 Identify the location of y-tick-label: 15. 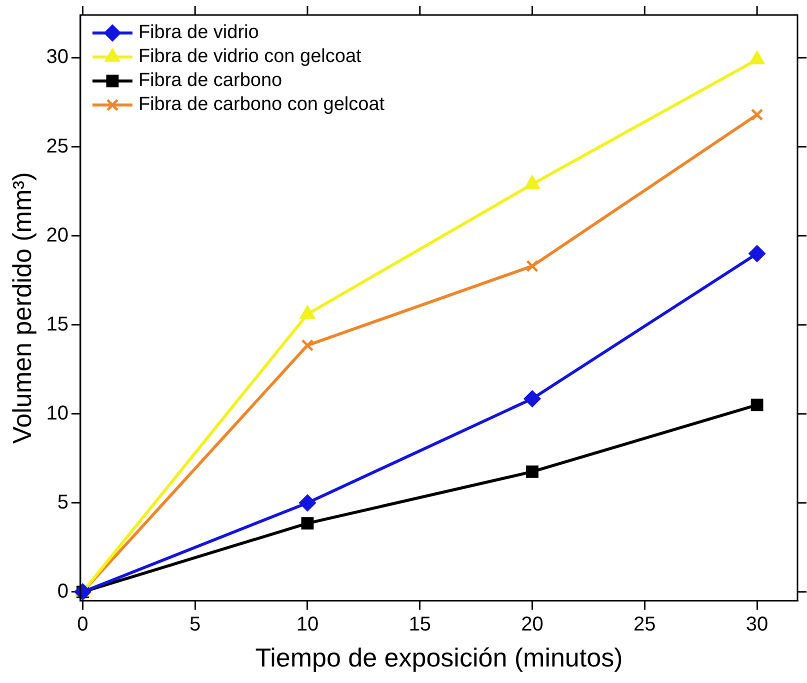
(57, 324).